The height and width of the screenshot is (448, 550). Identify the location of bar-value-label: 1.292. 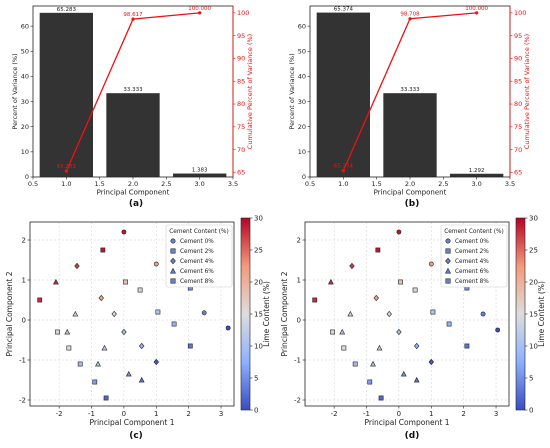
(477, 171).